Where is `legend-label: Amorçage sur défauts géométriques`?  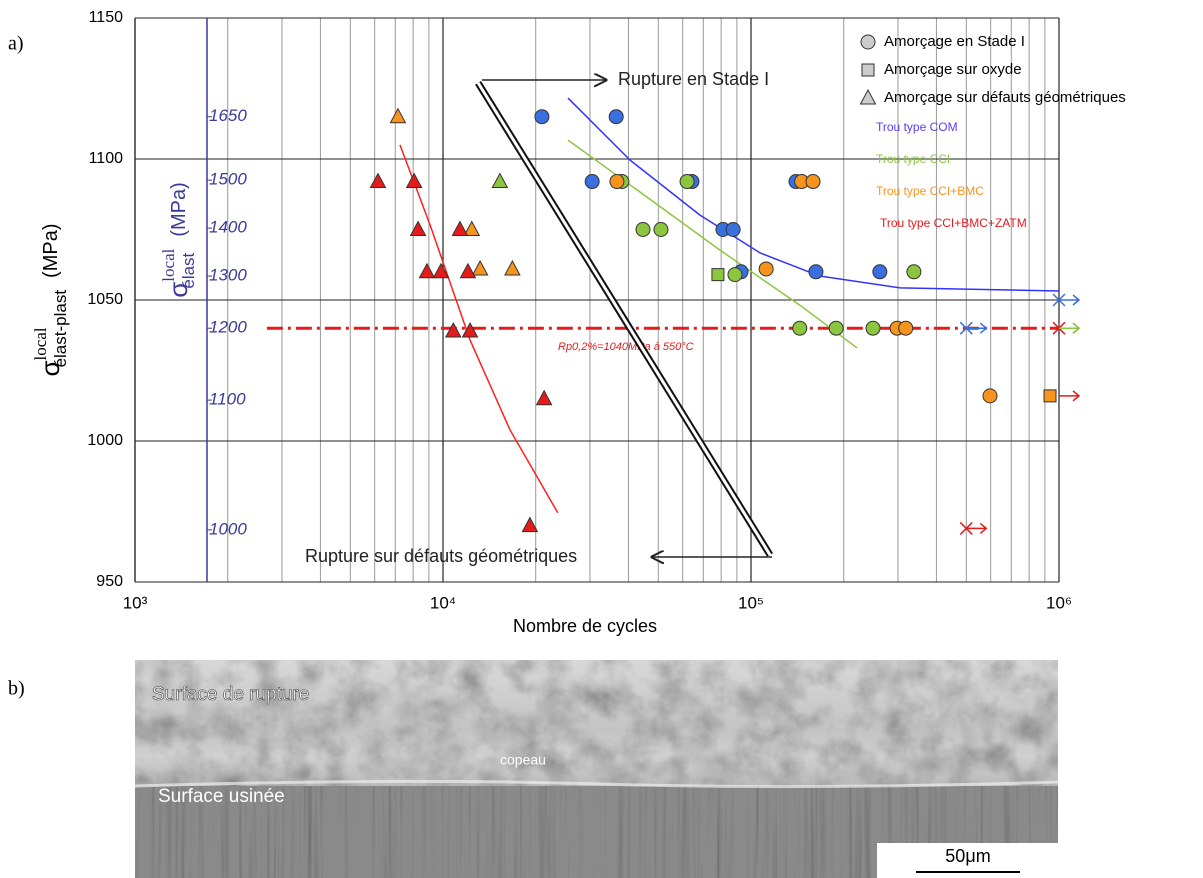
legend-label: Amorçage sur défauts géométriques is located at coordinates (1005, 97).